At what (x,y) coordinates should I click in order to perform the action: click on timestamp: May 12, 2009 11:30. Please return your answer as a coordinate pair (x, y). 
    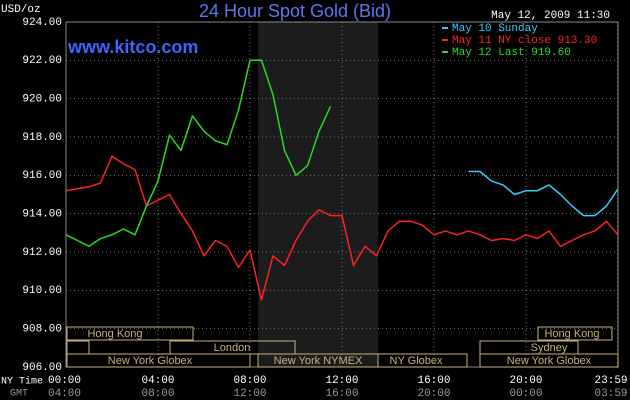
    Looking at the image, I should click on (550, 16).